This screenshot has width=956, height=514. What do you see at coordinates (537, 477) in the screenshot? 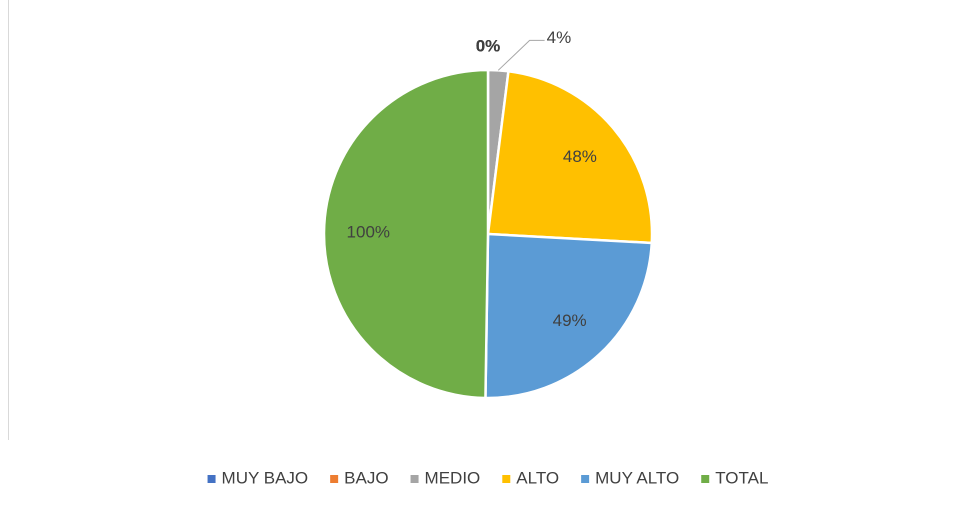
I see `legend-label: ALTO` at bounding box center [537, 477].